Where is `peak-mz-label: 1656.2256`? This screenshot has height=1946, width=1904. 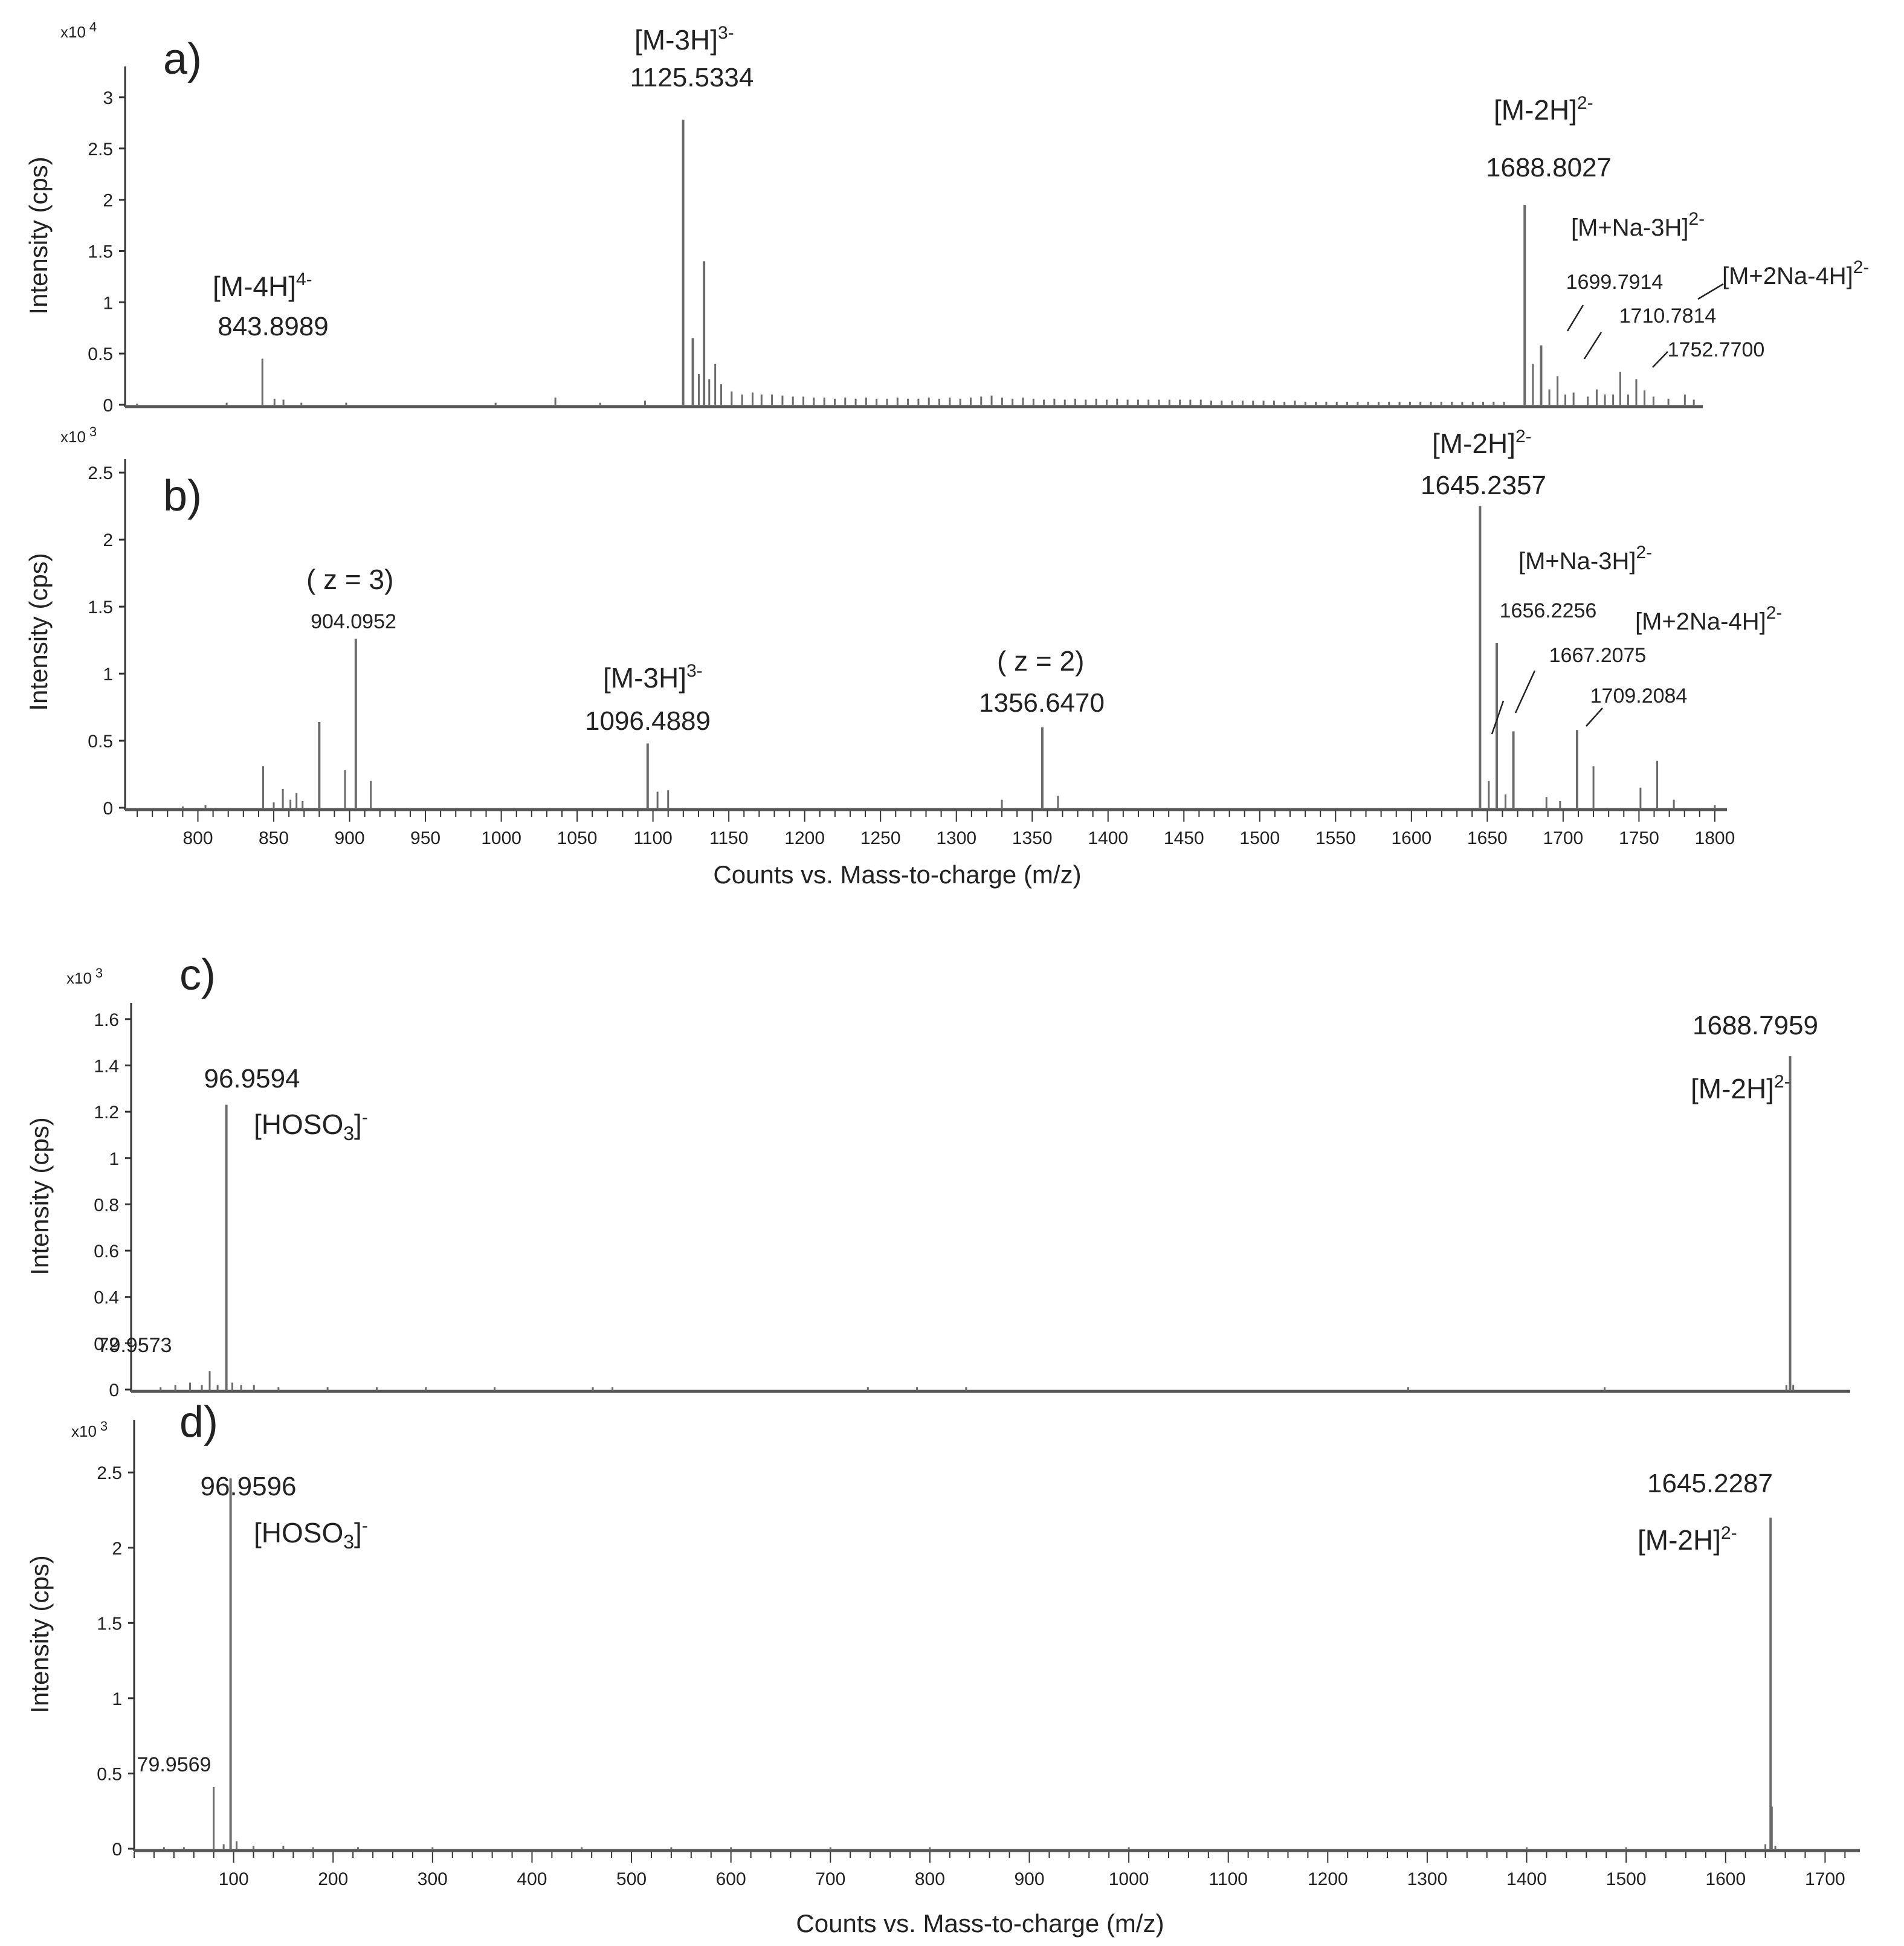
peak-mz-label: 1656.2256 is located at coordinates (1548, 610).